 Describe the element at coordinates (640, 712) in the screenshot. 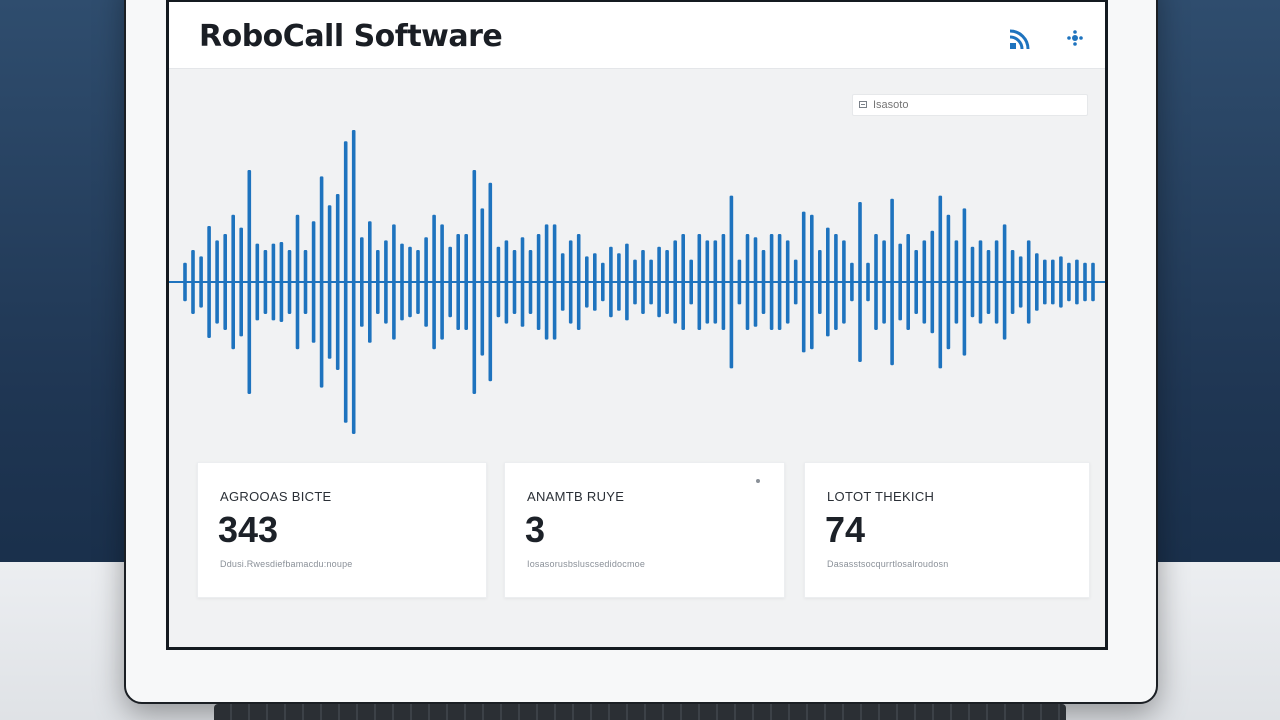

I see `laptop-keyboard` at that location.